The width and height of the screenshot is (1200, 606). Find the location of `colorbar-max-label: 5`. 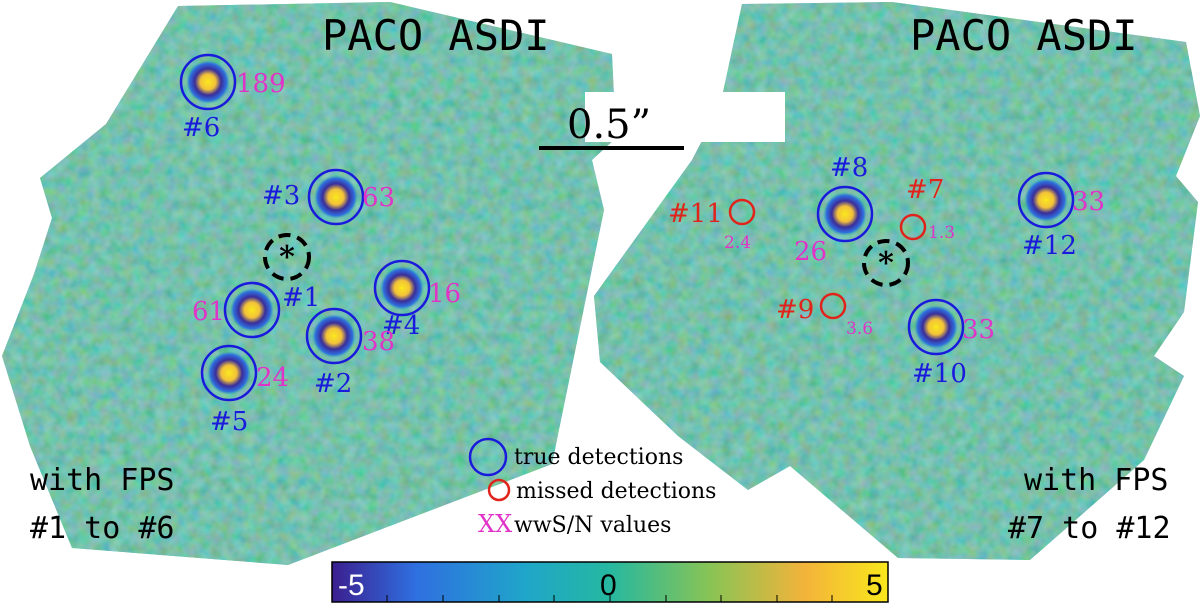

colorbar-max-label: 5 is located at coordinates (874, 585).